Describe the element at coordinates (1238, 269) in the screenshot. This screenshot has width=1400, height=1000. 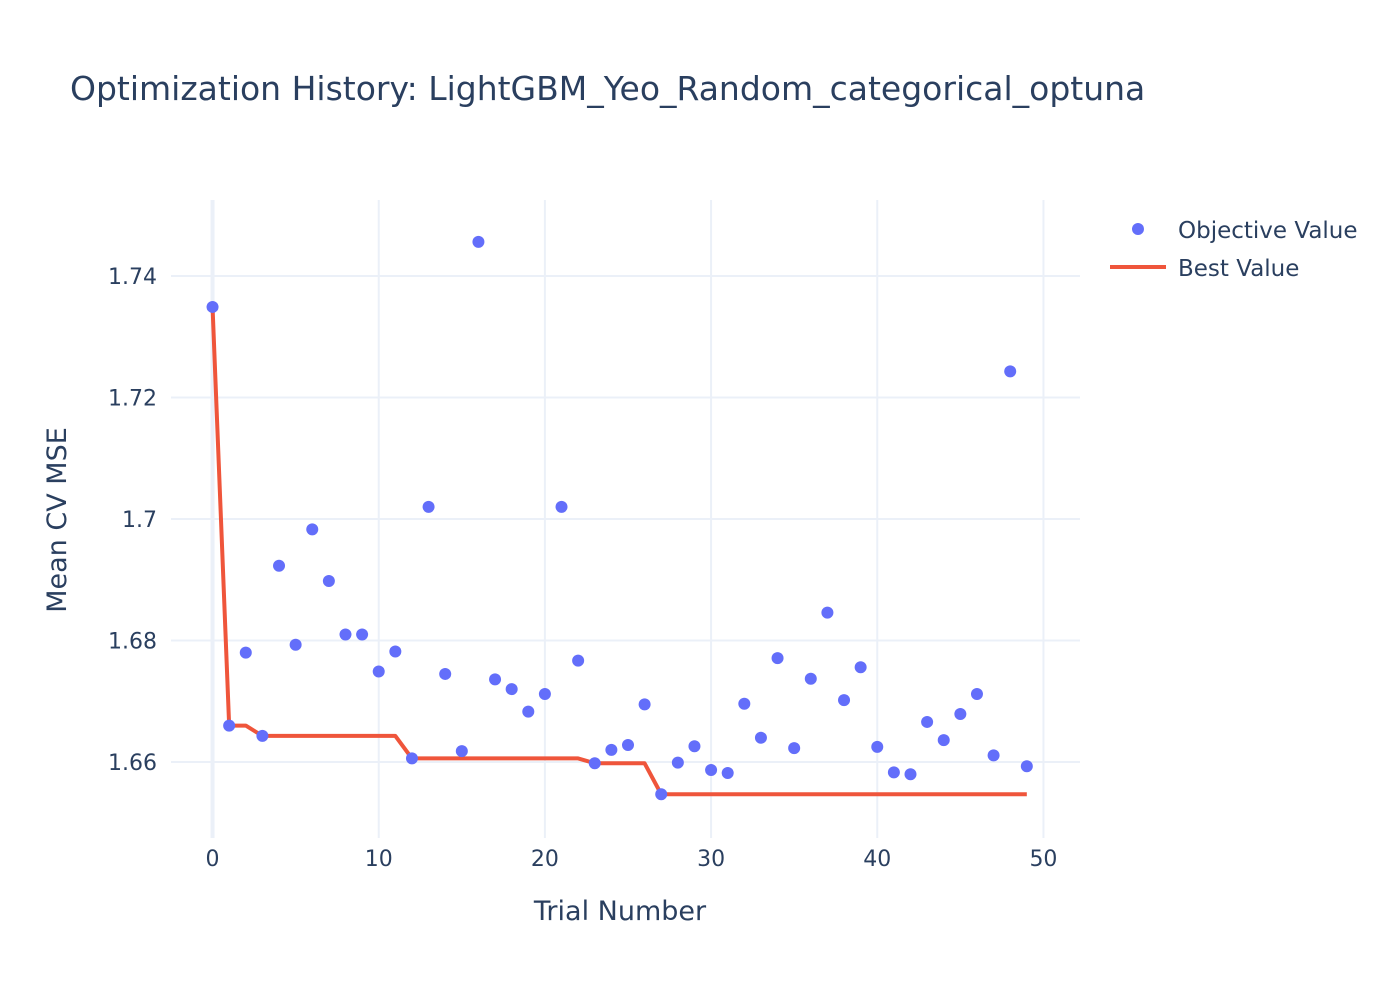
I see `legend-label-best-value: Best Value` at that location.